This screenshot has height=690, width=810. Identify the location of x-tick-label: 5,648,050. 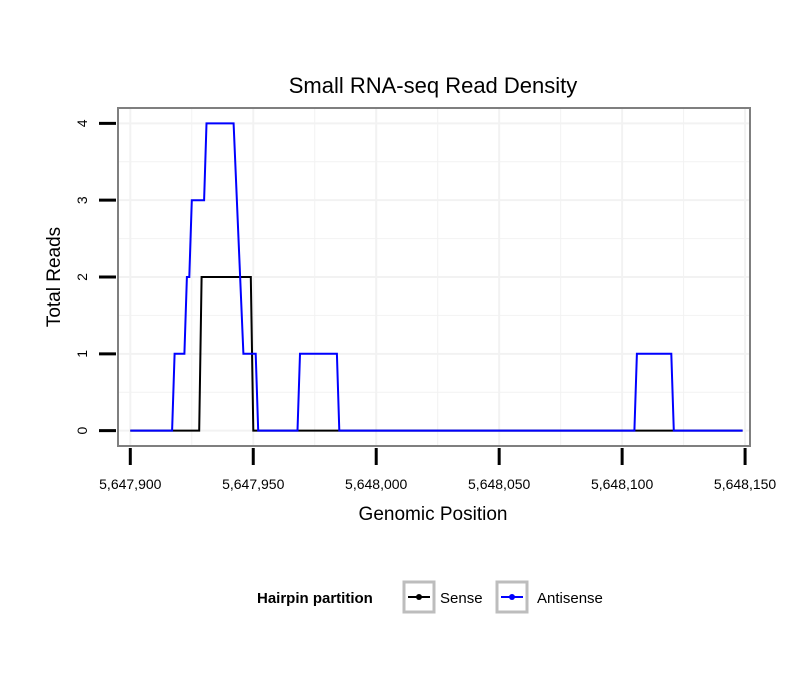
(499, 484).